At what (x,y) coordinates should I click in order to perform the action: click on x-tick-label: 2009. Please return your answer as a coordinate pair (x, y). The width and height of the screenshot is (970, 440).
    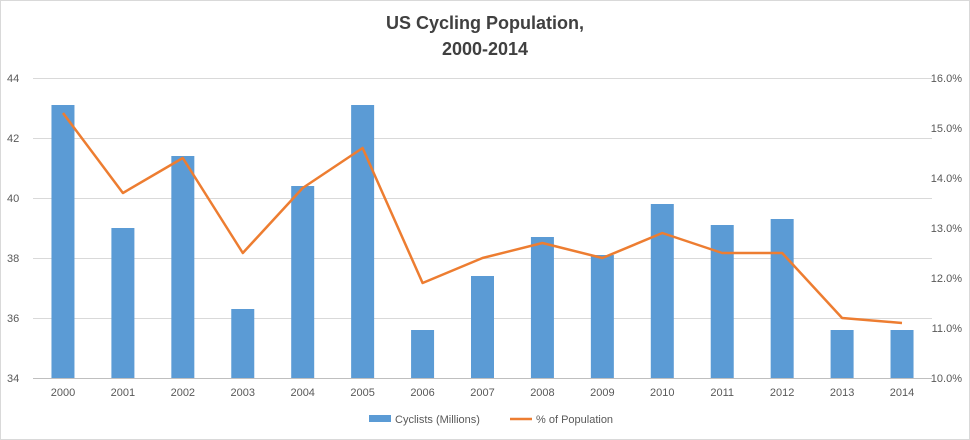
    Looking at the image, I should click on (602, 393).